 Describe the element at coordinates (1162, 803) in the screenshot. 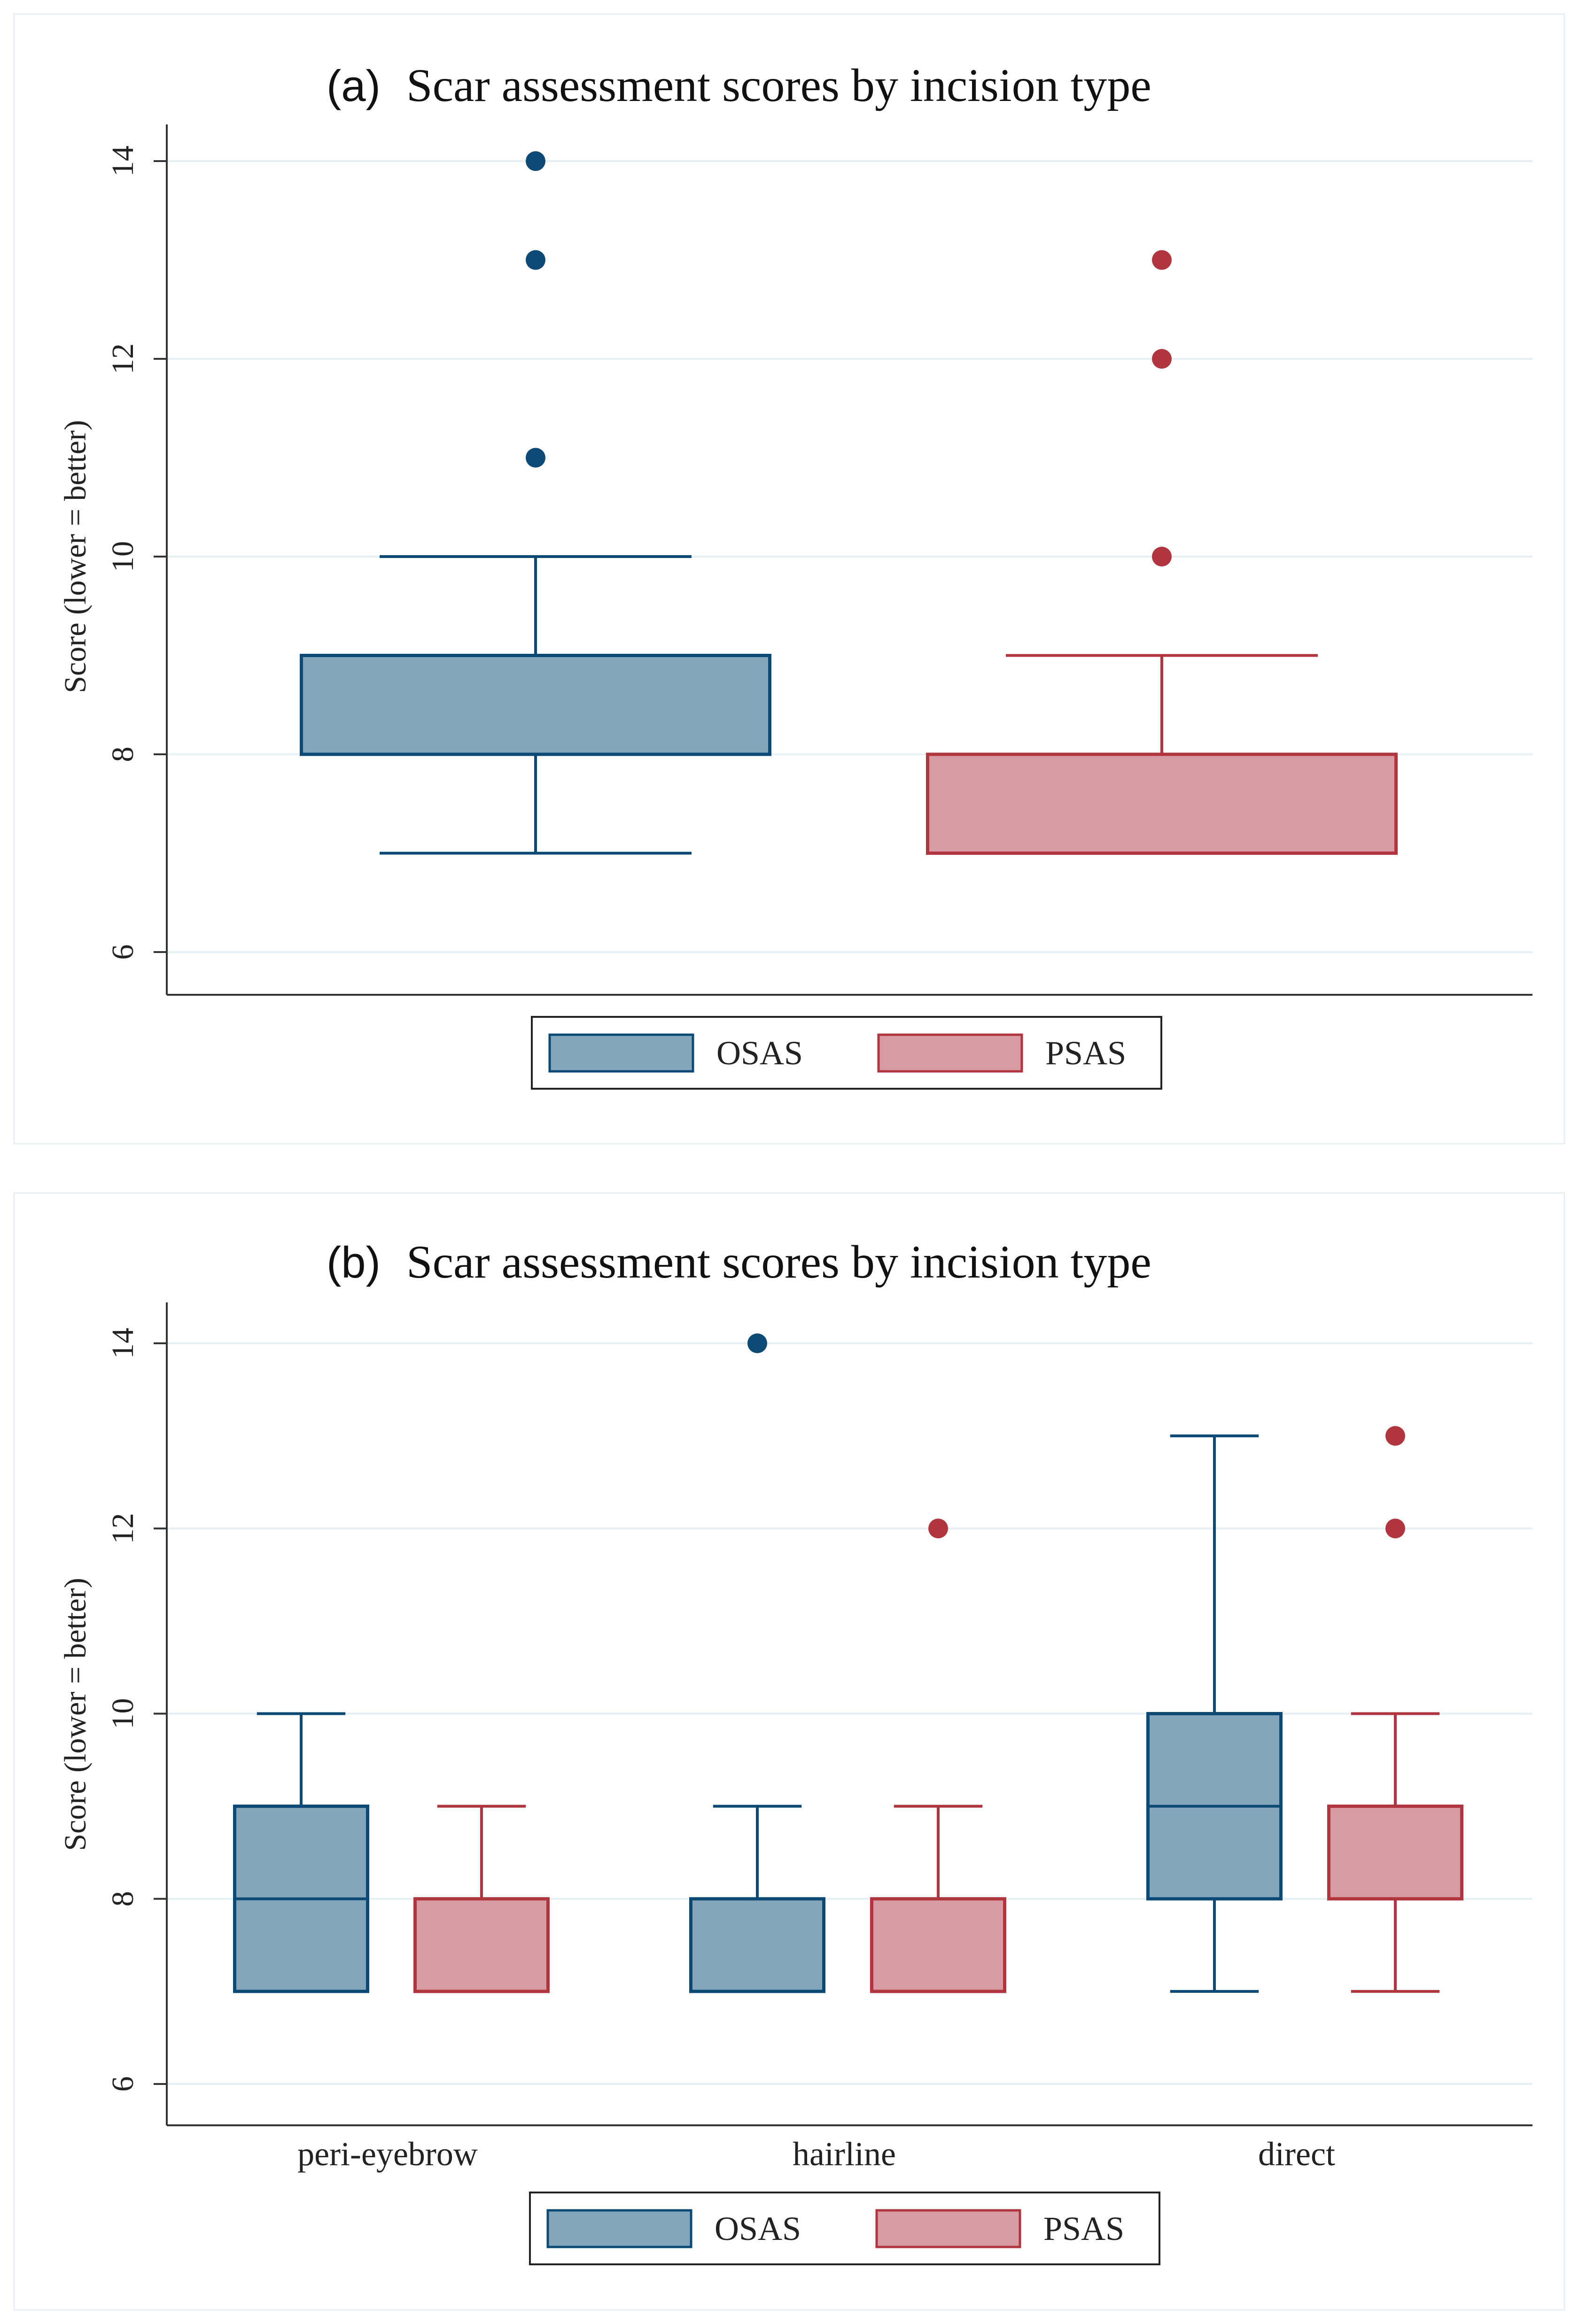

I see `box-a-psas-all-iqr` at that location.